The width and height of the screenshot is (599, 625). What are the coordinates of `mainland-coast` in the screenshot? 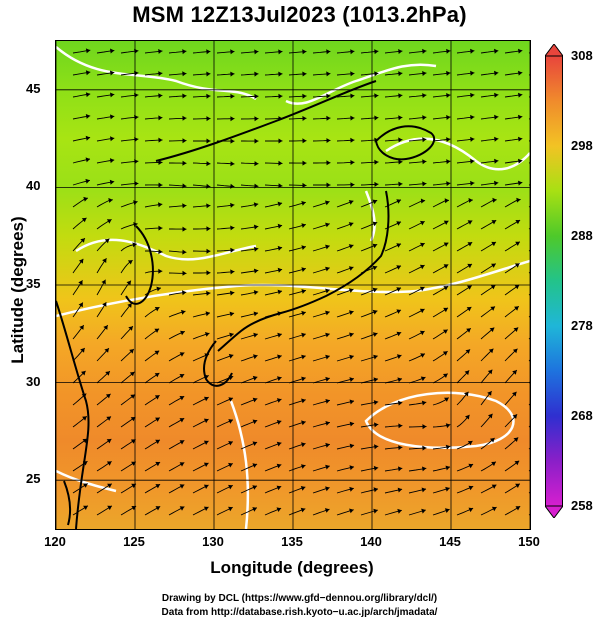 It's located at (266, 121).